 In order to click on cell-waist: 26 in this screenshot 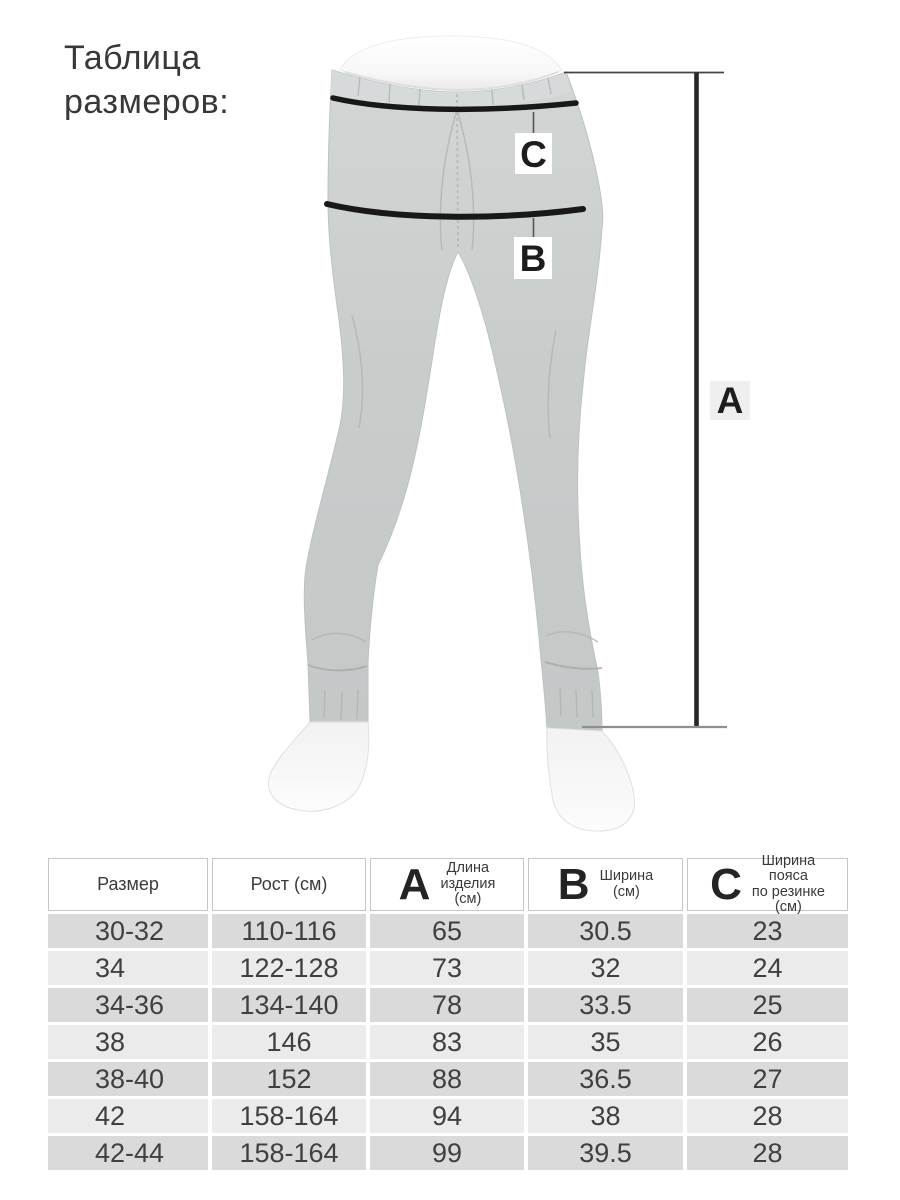, I will do `click(767, 1042)`.